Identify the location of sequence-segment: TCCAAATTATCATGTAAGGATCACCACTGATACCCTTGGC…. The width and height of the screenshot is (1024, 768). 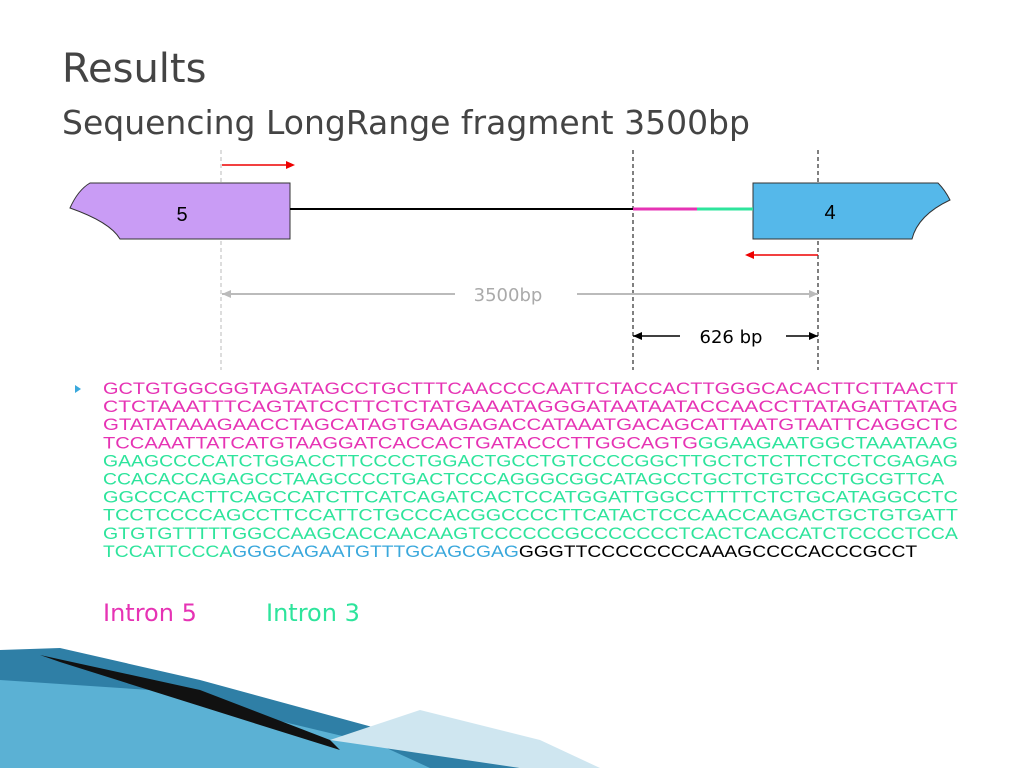
(400, 442).